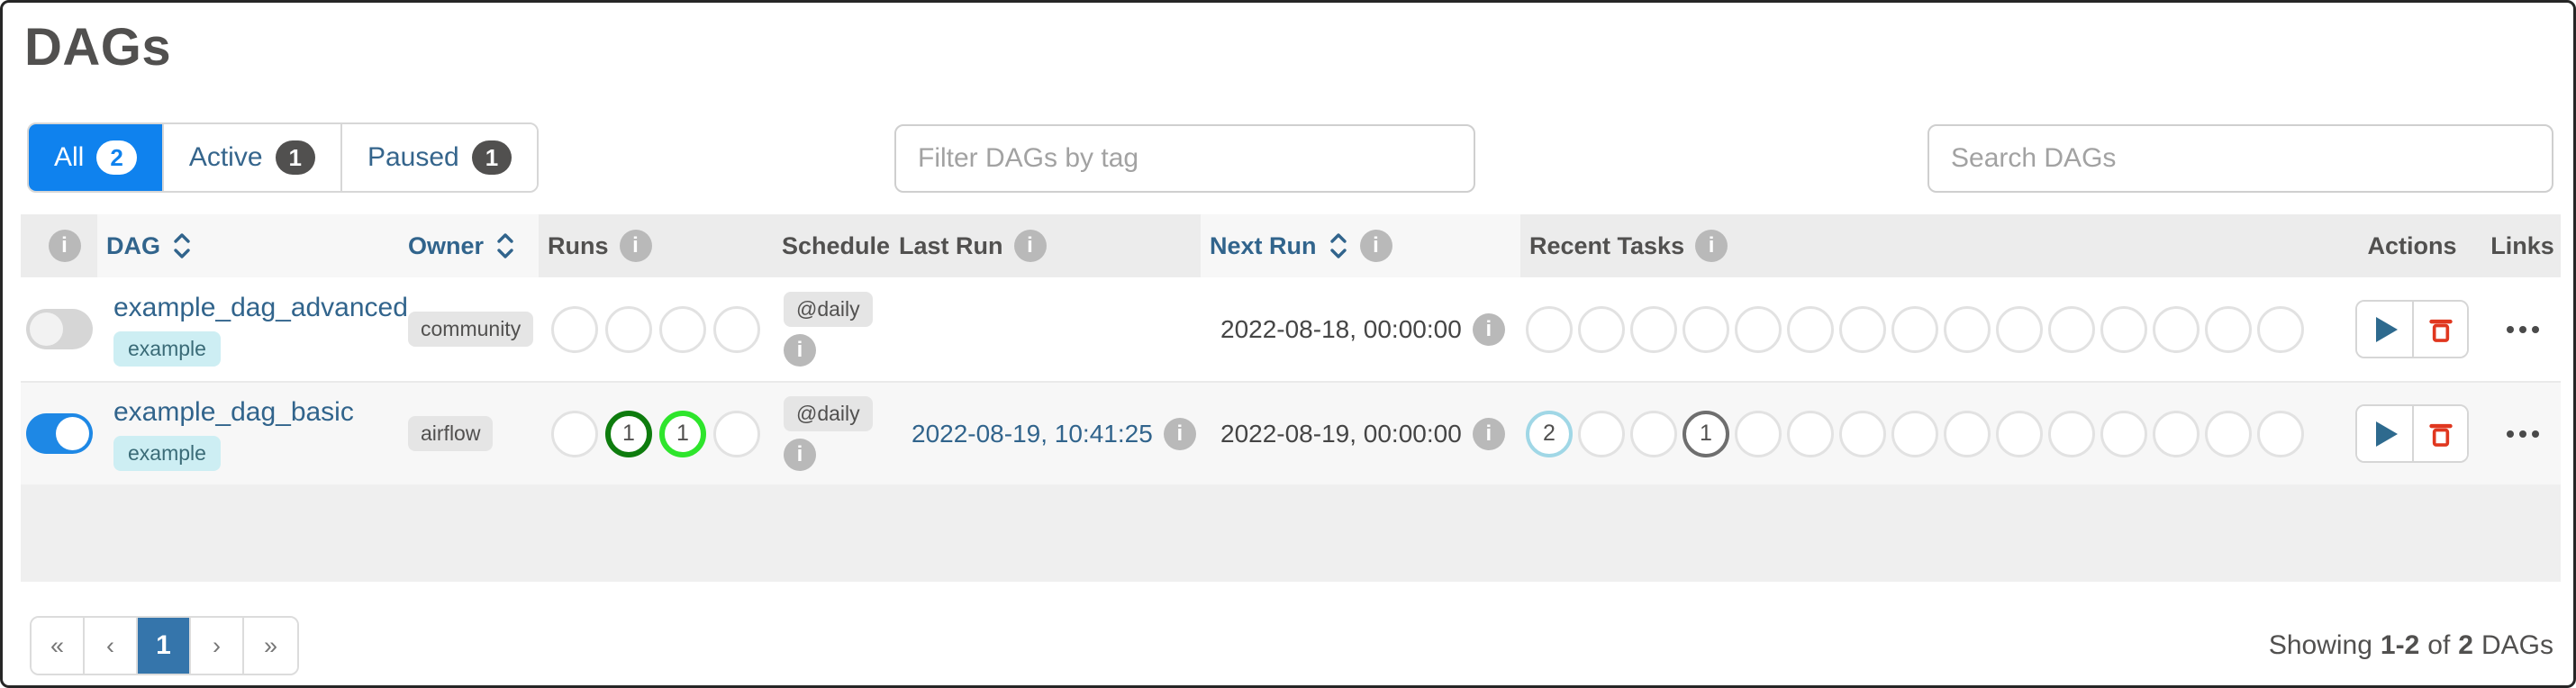 This screenshot has width=2576, height=688. Describe the element at coordinates (1706, 433) in the screenshot. I see `task-state-circle-queued: 1` at that location.